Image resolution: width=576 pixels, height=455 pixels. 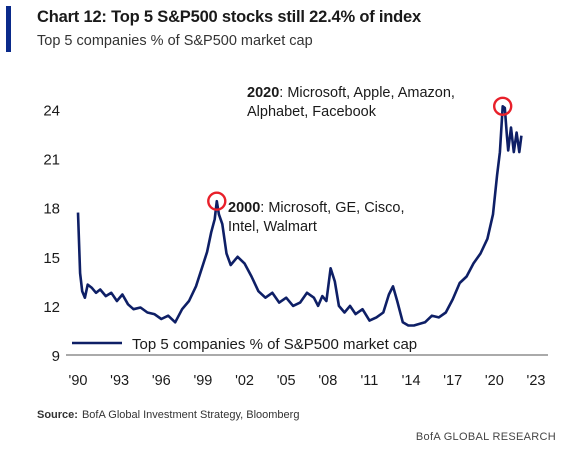 I want to click on annotation-year: 2000, so click(x=244, y=208).